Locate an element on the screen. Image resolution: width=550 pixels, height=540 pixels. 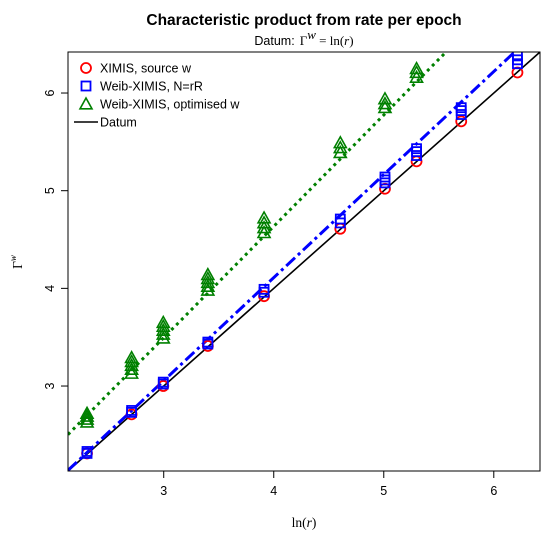
y-axis: 3 4 5 6 is located at coordinates (56, 239).